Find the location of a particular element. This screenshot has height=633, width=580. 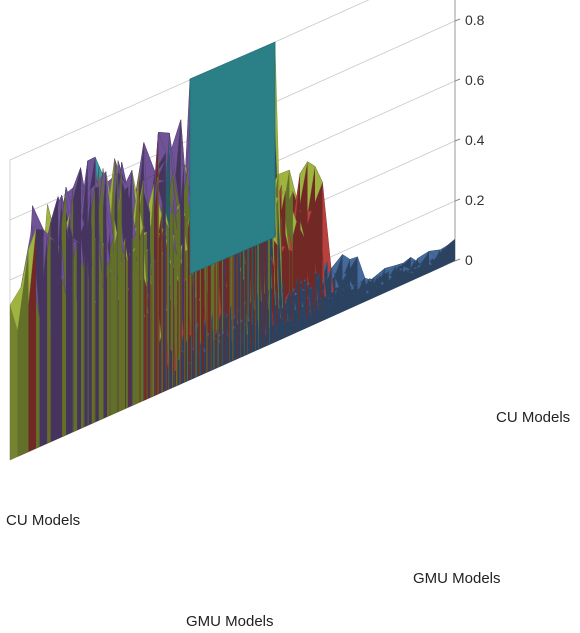

z-tick-label: 0 is located at coordinates (469, 260).